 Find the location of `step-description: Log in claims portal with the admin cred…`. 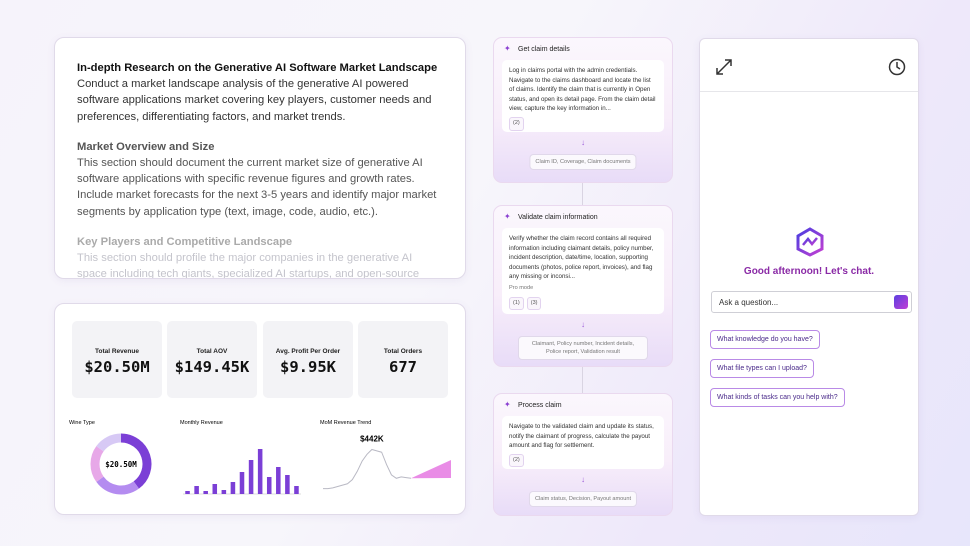

step-description: Log in claims portal with the admin cred… is located at coordinates (582, 90).